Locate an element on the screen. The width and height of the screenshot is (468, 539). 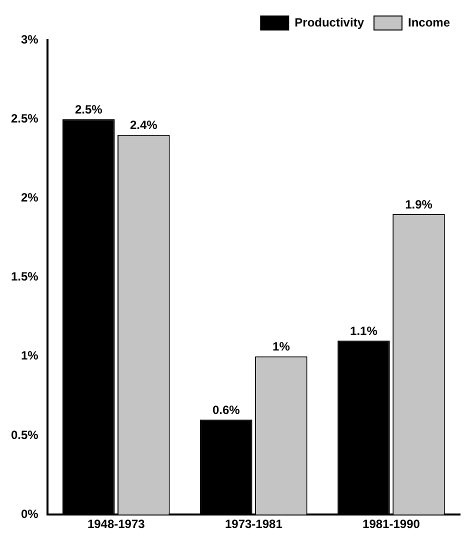
y-tick-label: 3% is located at coordinates (30, 39).